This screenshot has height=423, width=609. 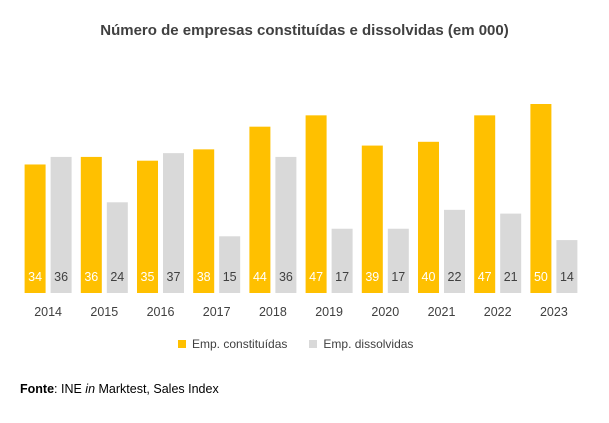 I want to click on data-label-dissolvidas-2023: 14, so click(x=567, y=277).